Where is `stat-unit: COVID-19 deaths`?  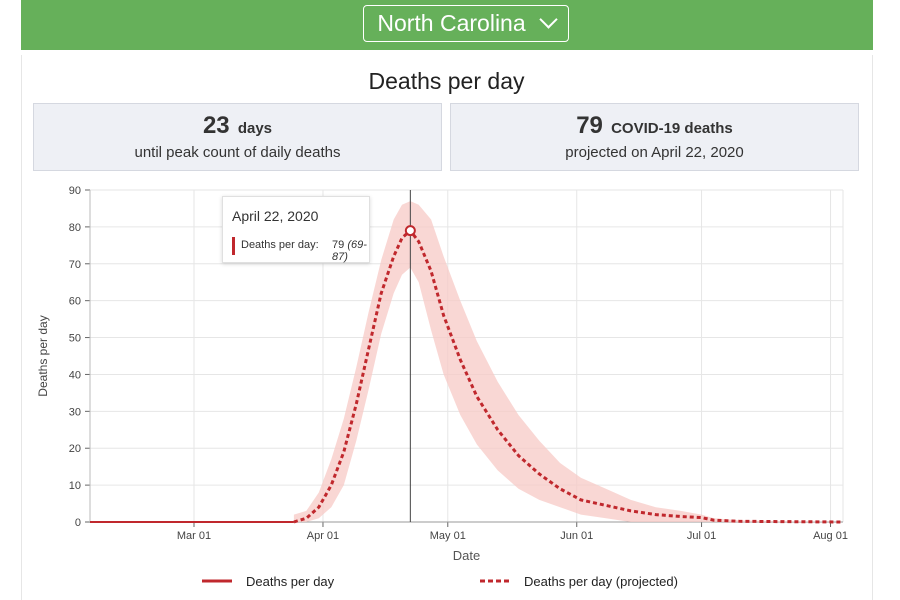 stat-unit: COVID-19 deaths is located at coordinates (672, 128).